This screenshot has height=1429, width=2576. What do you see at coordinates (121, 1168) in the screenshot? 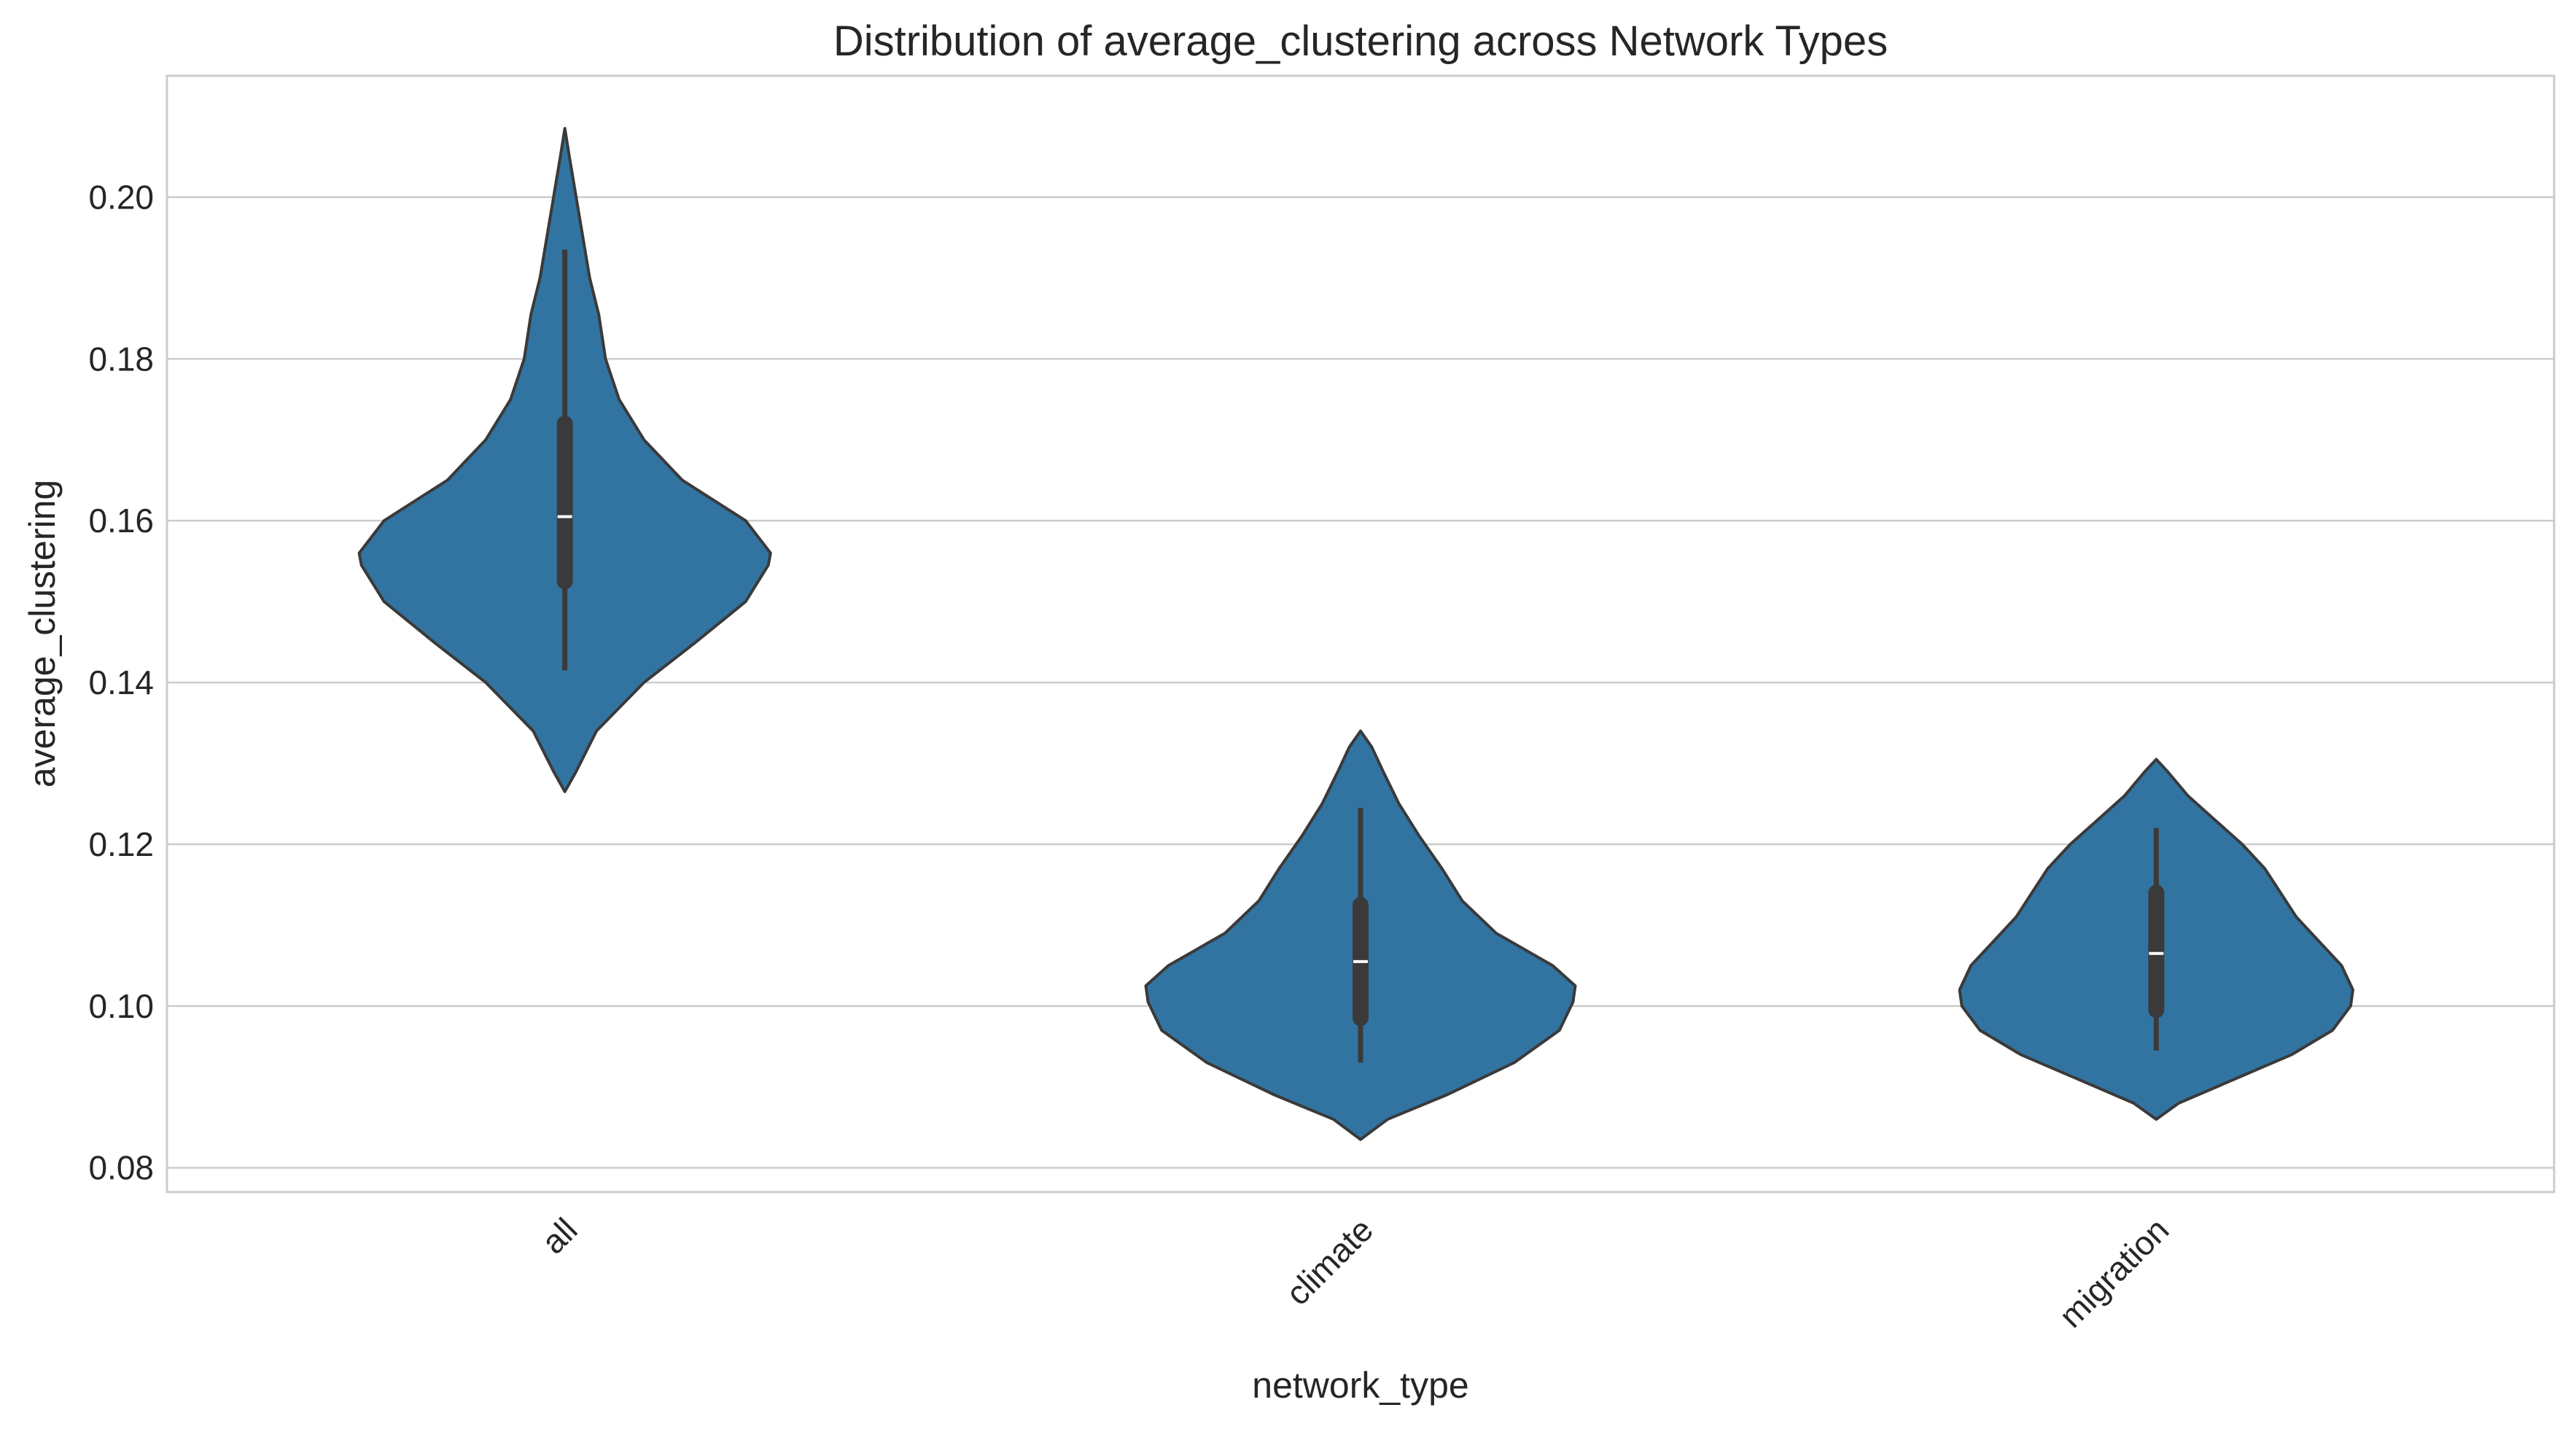
I see `y-tick-label: 0.08` at bounding box center [121, 1168].